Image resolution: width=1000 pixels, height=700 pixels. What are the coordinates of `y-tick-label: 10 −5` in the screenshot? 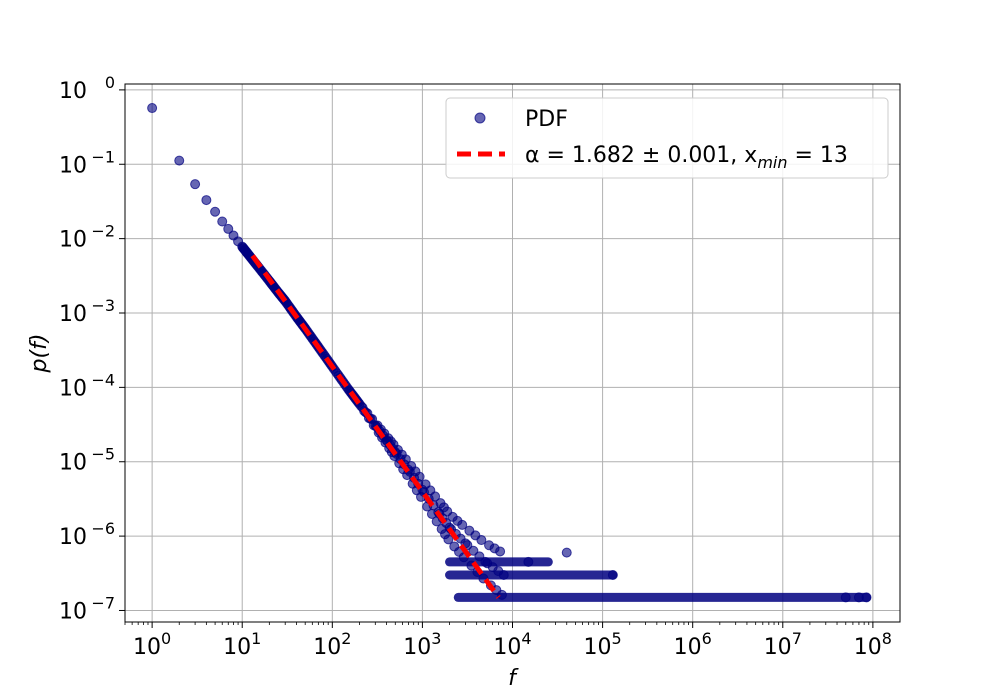 It's located at (87, 460).